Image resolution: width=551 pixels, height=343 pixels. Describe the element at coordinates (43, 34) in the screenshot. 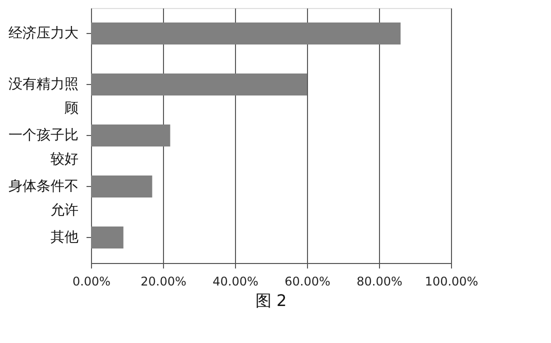

I see `y-tick-label: 经济压力大` at that location.